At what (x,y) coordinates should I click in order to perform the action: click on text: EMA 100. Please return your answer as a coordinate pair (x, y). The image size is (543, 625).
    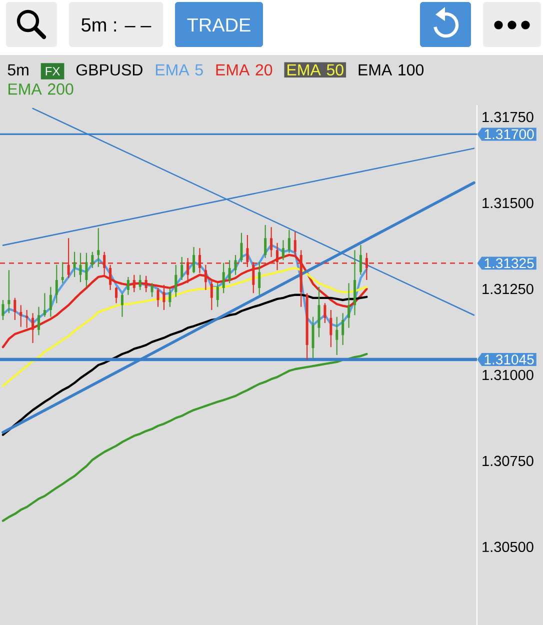
    Looking at the image, I should click on (391, 70).